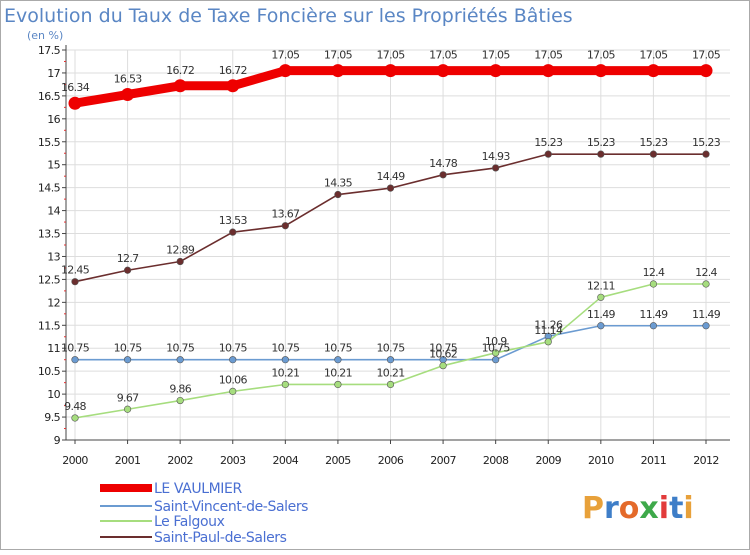 Image resolution: width=750 pixels, height=555 pixels. Describe the element at coordinates (629, 508) in the screenshot. I see `logo-letter: o` at that location.